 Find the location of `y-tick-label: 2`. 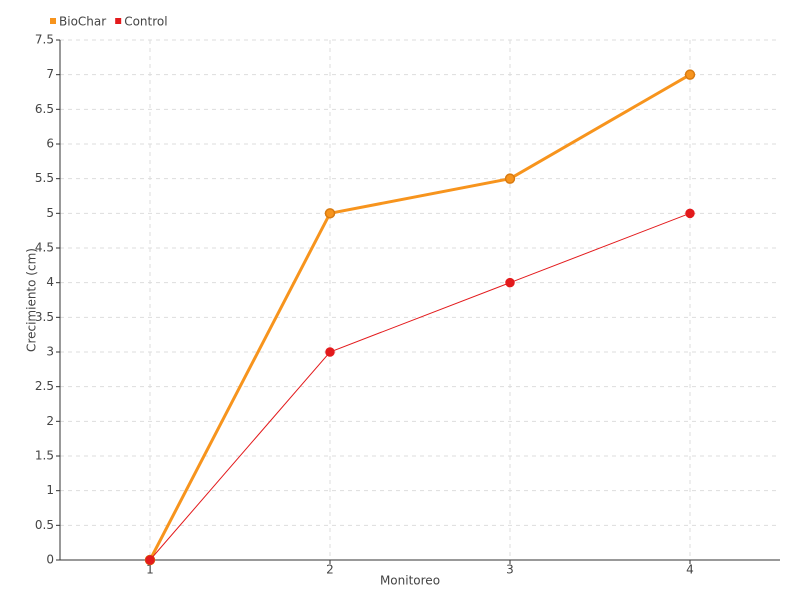

y-tick-label: 2 is located at coordinates (50, 421).